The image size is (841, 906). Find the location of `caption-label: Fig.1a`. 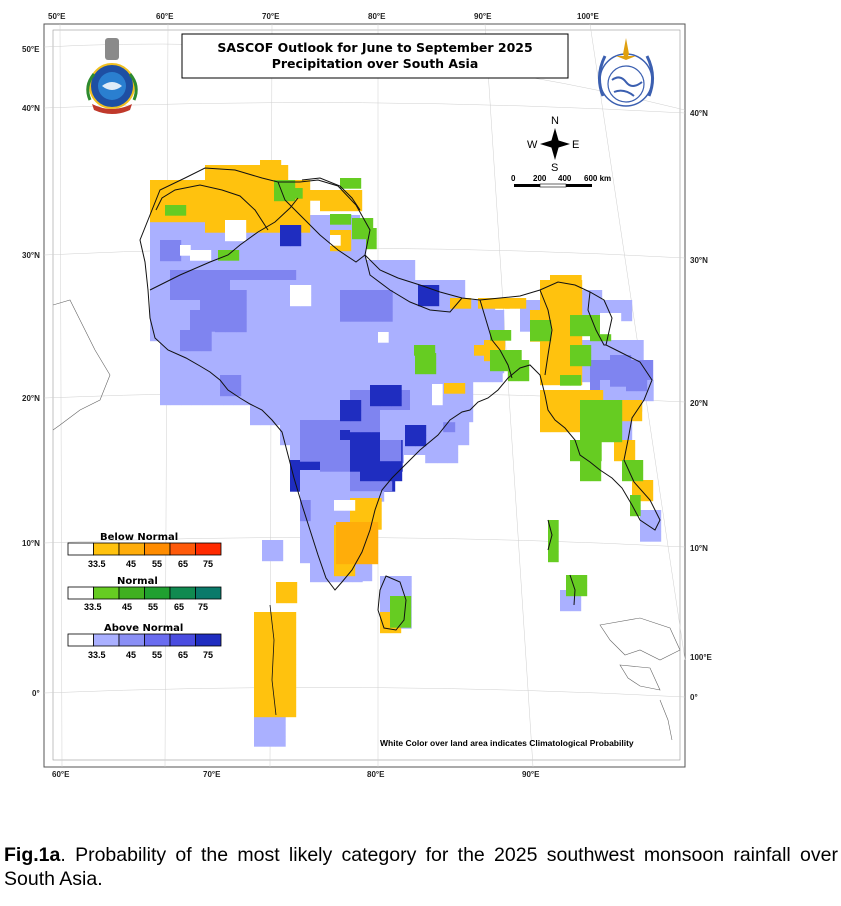

caption-label: Fig.1a is located at coordinates (32, 855).